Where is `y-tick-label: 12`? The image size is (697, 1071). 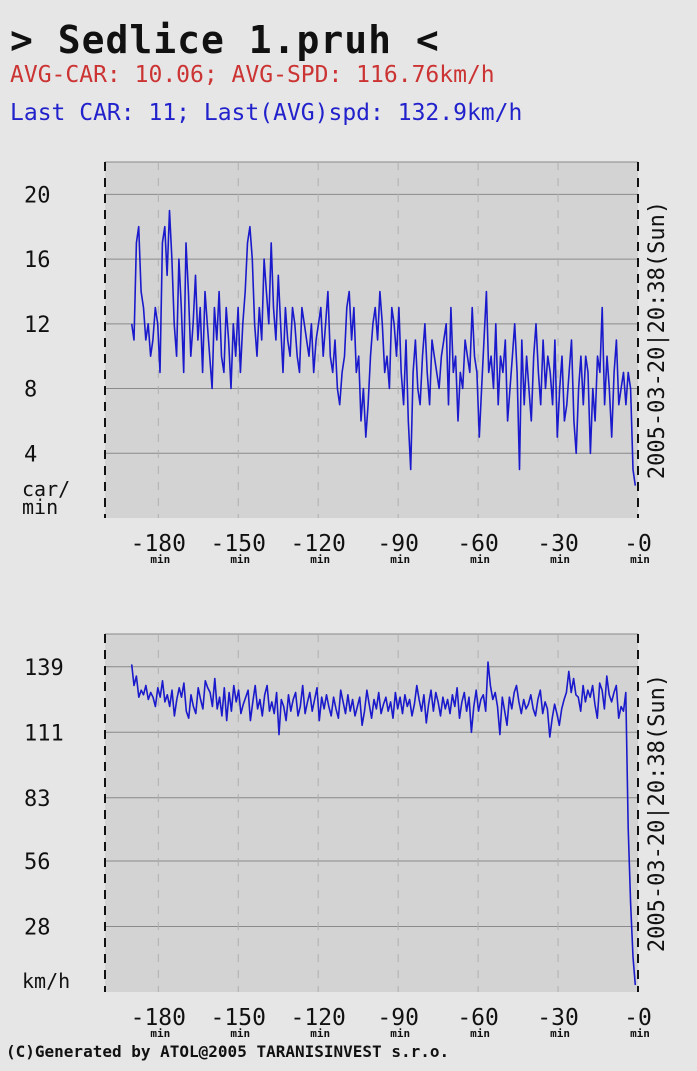 y-tick-label: 12 is located at coordinates (37, 325).